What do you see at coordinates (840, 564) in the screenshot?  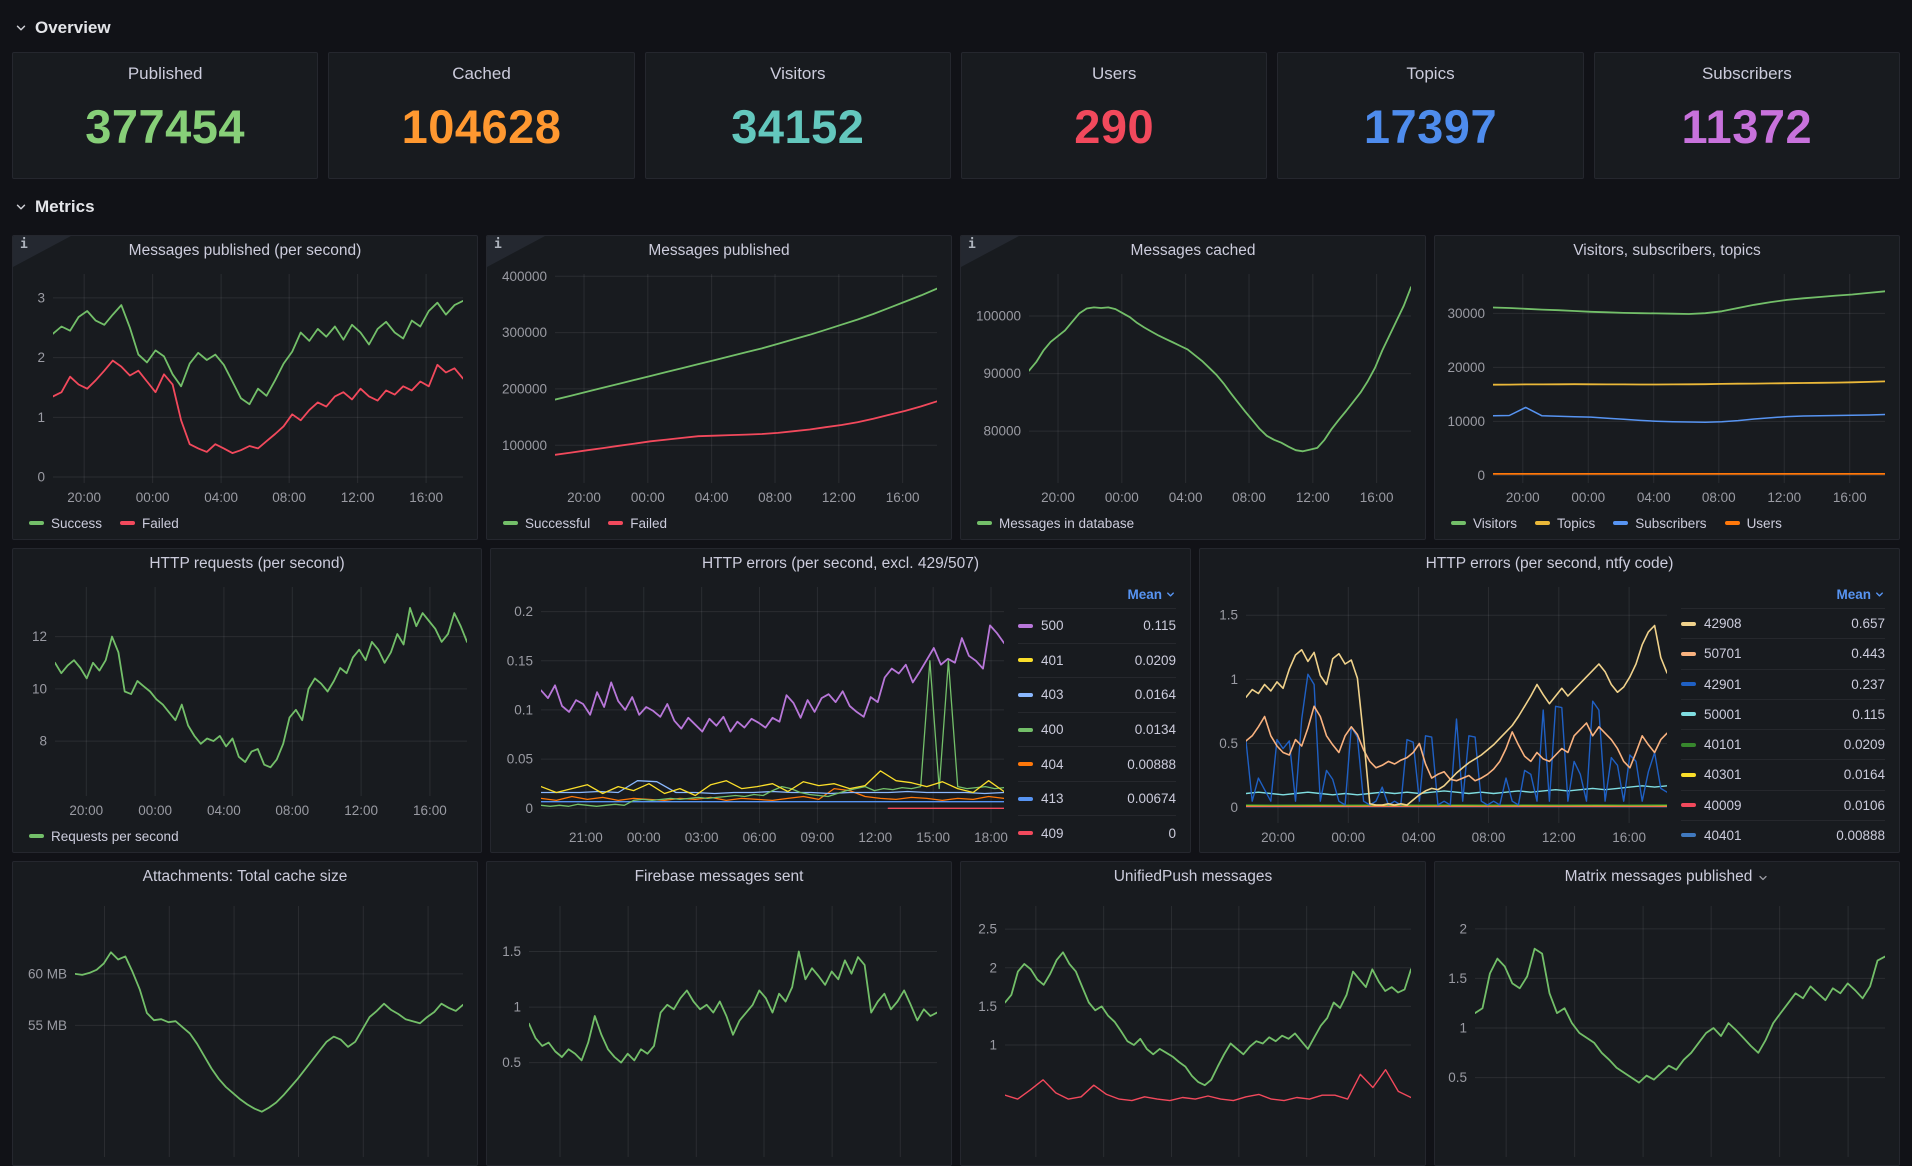 I see `panel-title: HTTP errors (per second, excl. 429/507)` at bounding box center [840, 564].